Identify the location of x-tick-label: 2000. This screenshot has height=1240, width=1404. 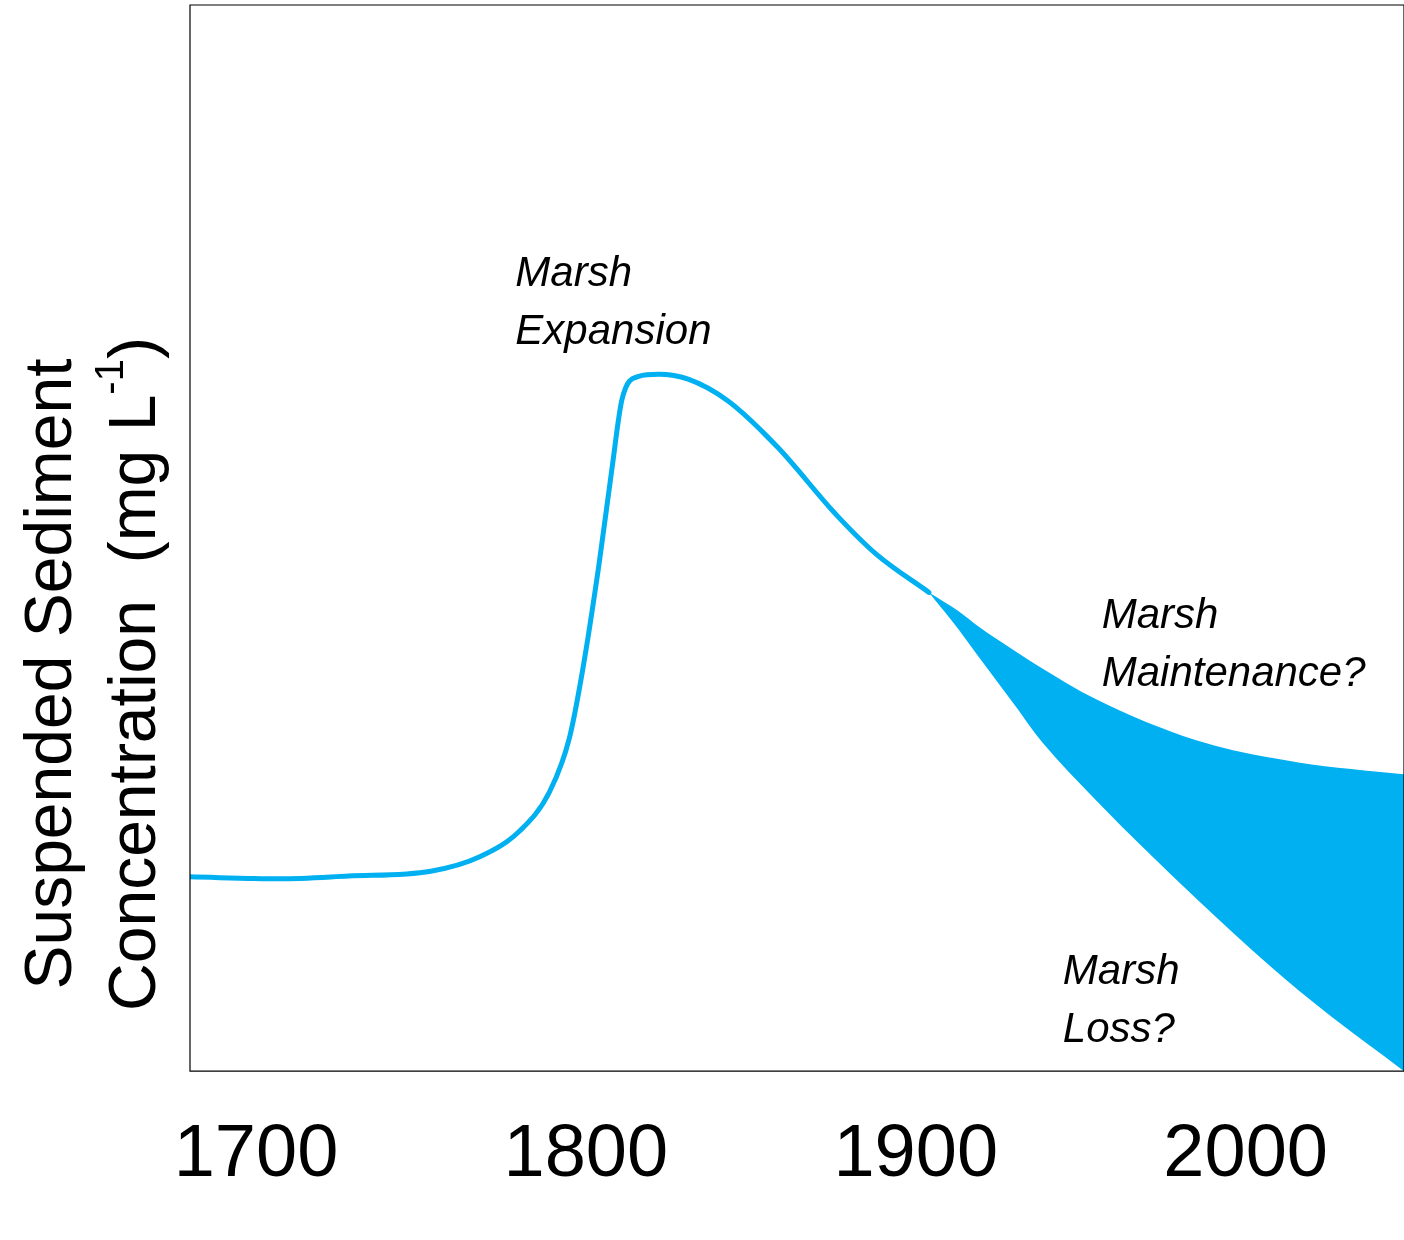
(1245, 1151).